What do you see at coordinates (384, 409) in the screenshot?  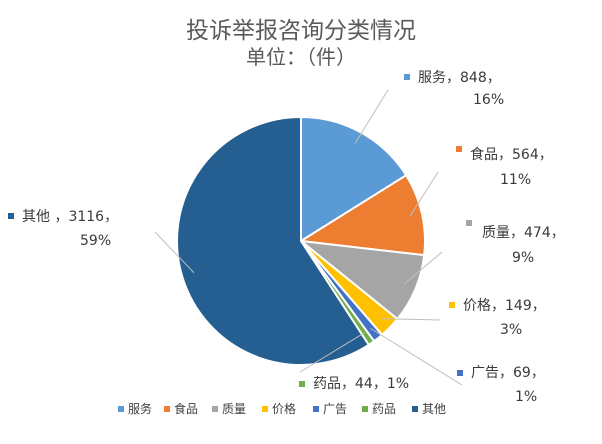 I see `legend-label-6: 药品` at bounding box center [384, 409].